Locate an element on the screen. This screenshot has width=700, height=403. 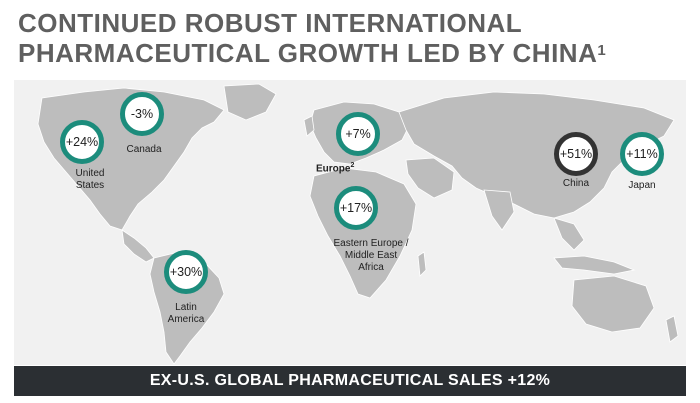
eeme-growth-bubble: +17% is located at coordinates (356, 208).